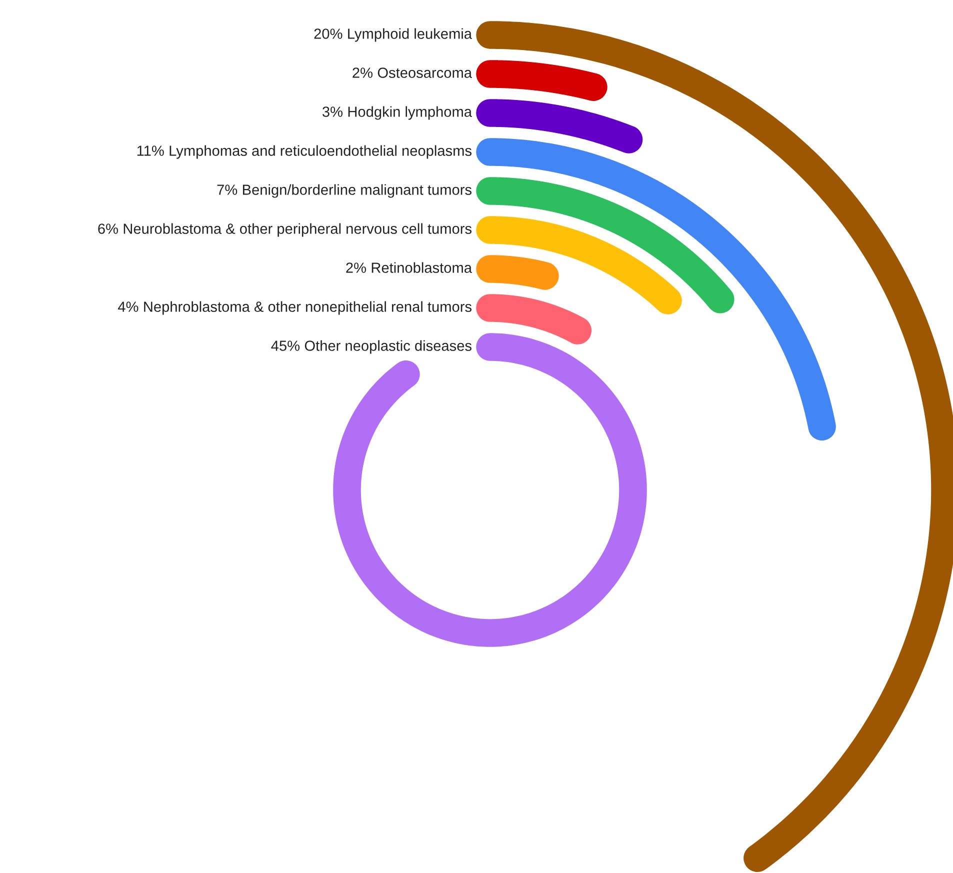 Image resolution: width=953 pixels, height=873 pixels. Describe the element at coordinates (388, 347) in the screenshot. I see `category-label: Other neoplastic diseases` at that location.